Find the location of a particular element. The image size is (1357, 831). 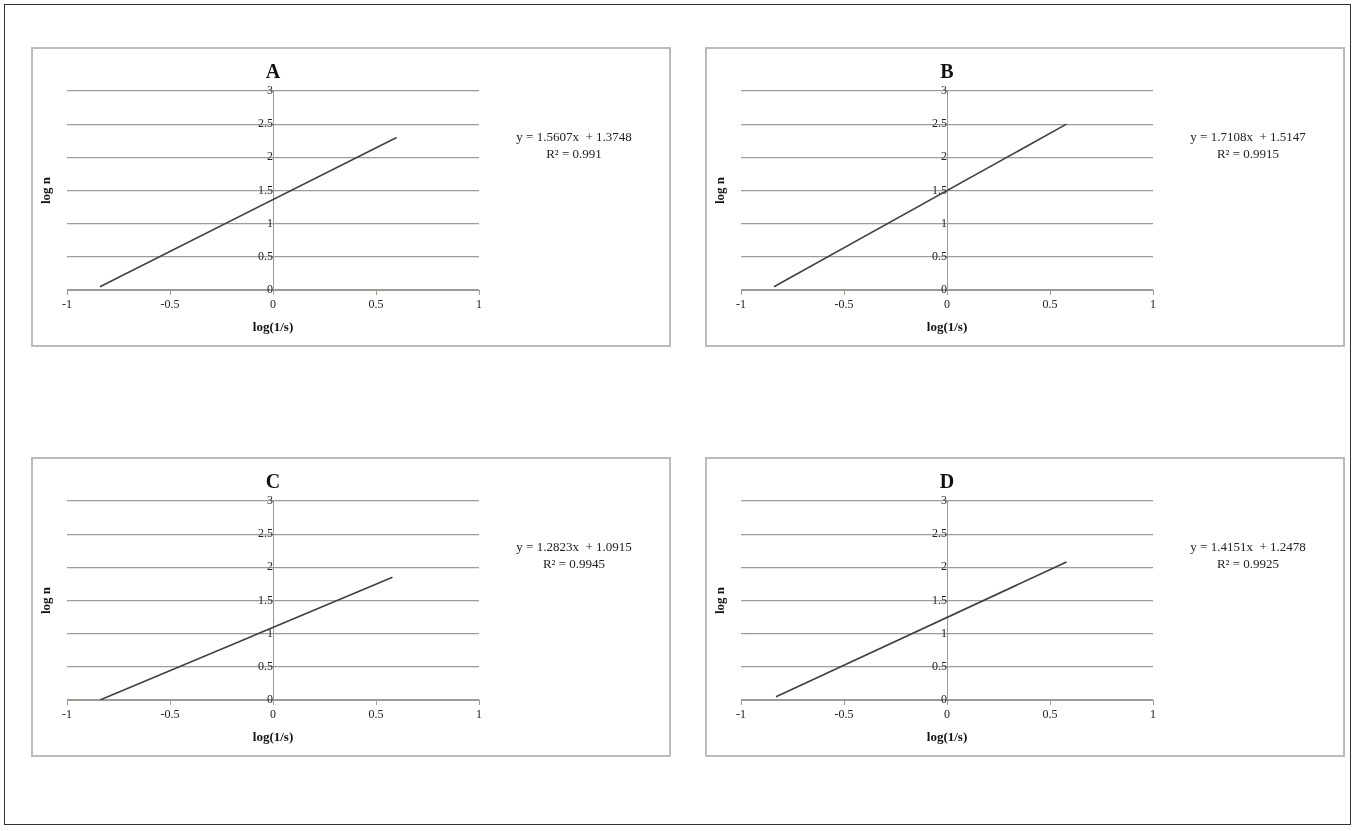

text: y = 1.7108x + 1.5147 is located at coordinates (1248, 137).